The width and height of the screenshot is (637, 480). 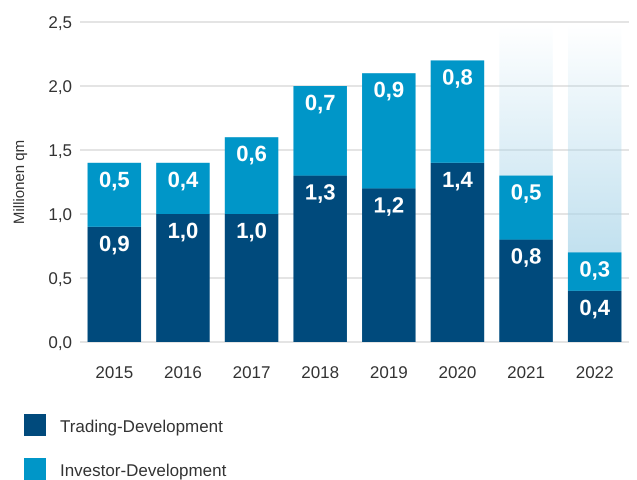 I want to click on y-tick-label: 1,5, so click(x=60, y=150).